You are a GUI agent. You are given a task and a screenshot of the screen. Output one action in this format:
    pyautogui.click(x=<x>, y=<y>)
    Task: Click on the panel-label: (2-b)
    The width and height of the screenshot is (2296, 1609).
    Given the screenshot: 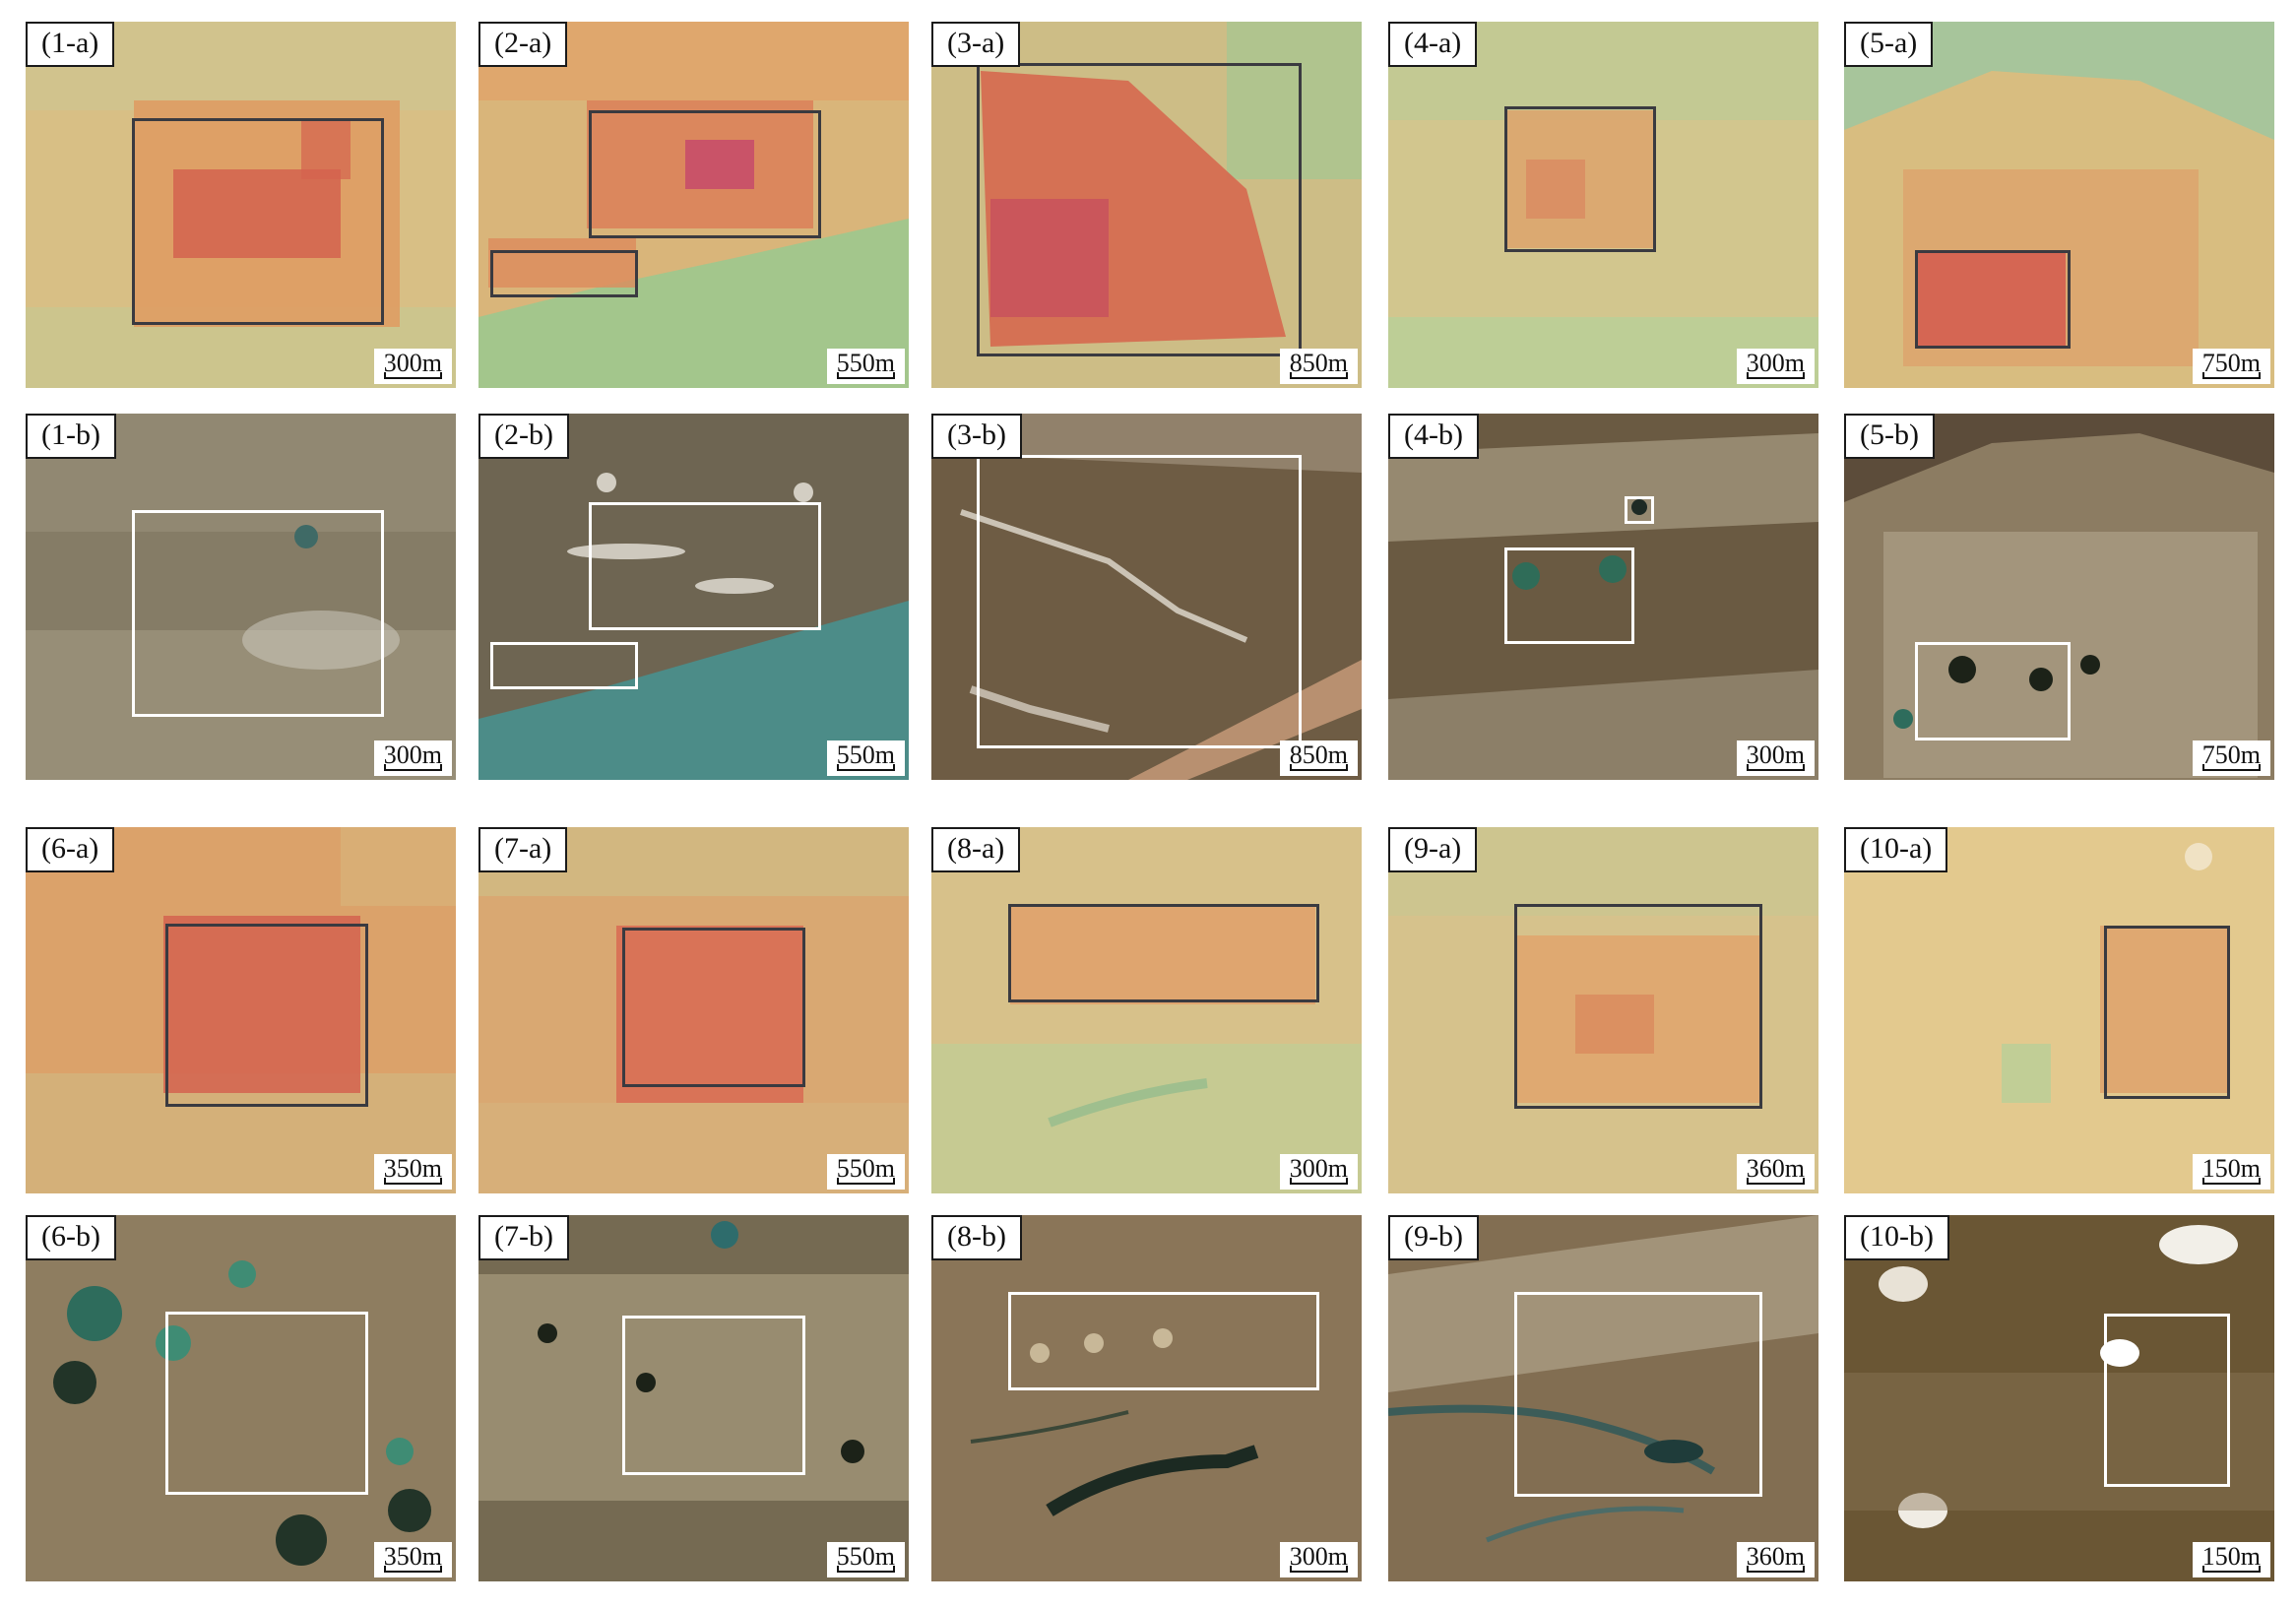 What is the action you would take?
    pyautogui.click(x=523, y=436)
    